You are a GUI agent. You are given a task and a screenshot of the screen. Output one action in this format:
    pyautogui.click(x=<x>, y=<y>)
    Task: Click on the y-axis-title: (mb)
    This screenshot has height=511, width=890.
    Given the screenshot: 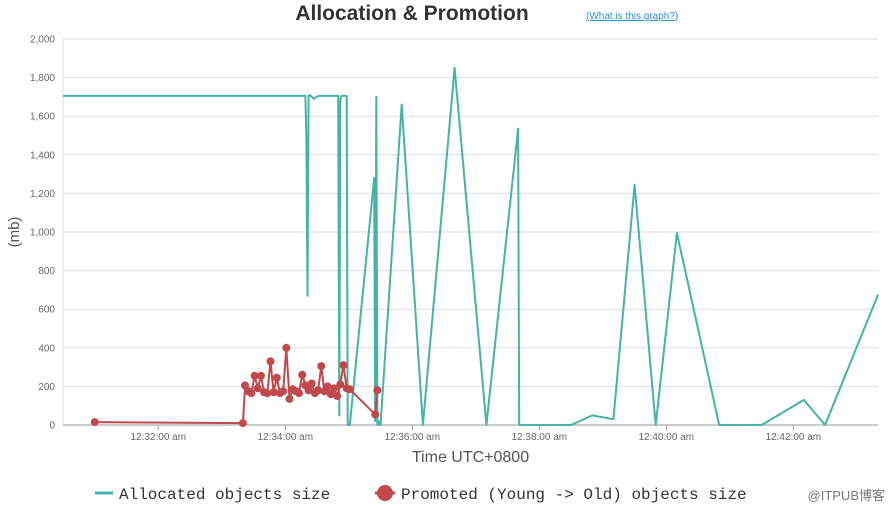 What is the action you would take?
    pyautogui.click(x=14, y=232)
    